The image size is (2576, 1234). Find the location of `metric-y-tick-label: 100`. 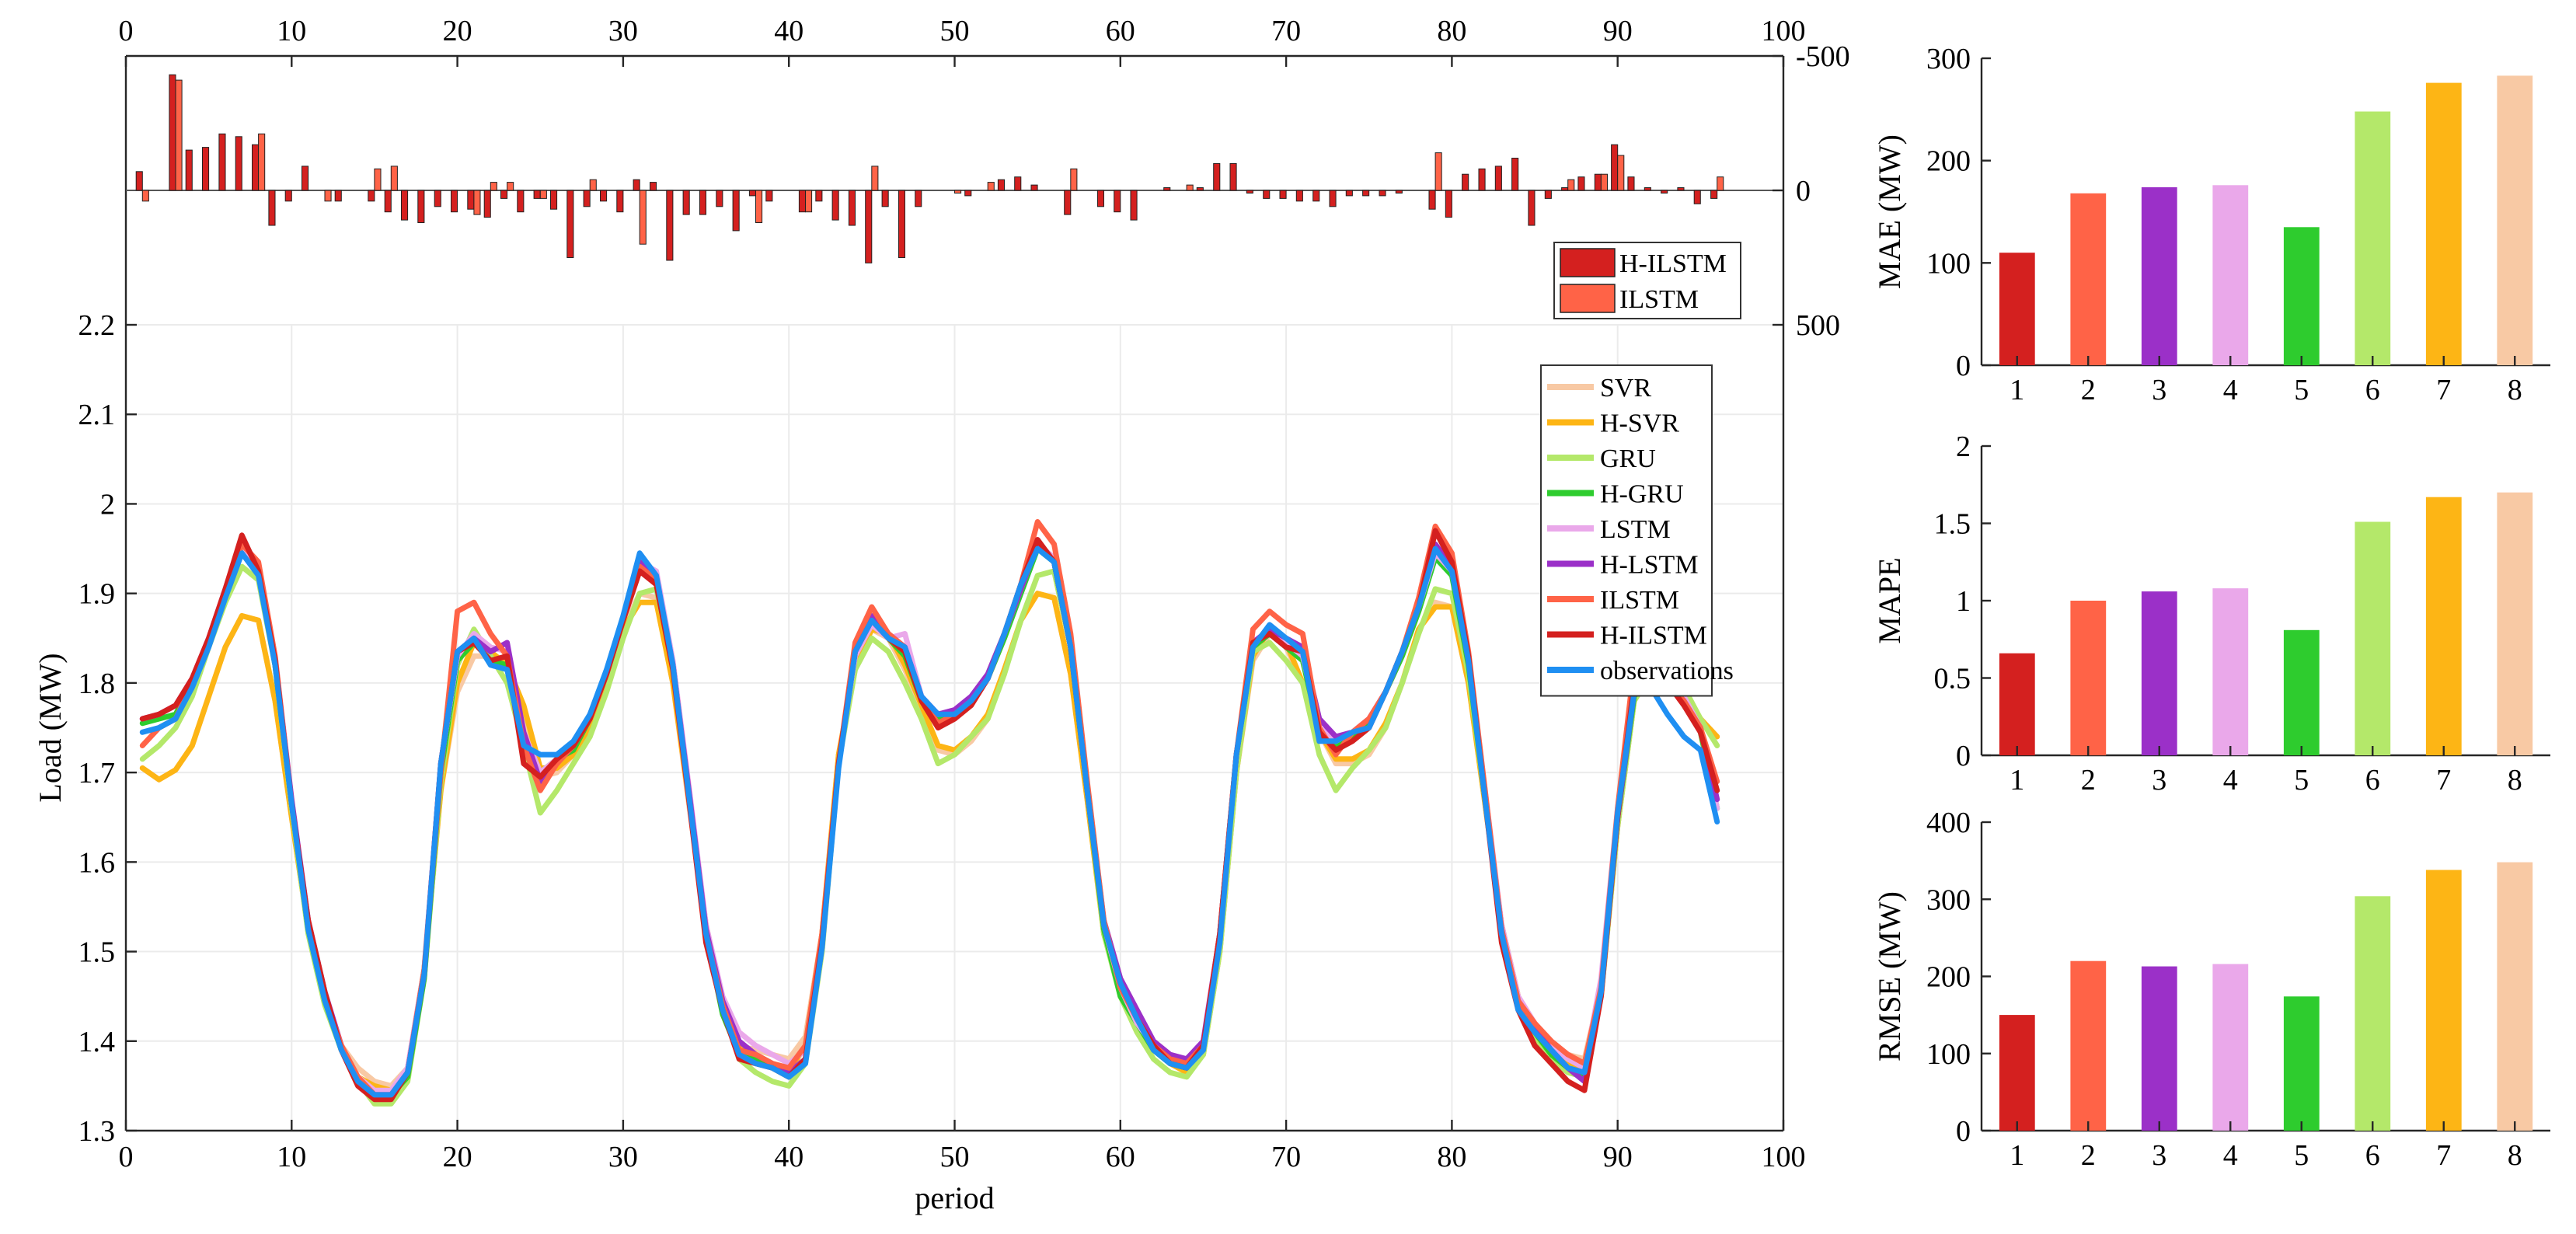

metric-y-tick-label: 100 is located at coordinates (1949, 263).